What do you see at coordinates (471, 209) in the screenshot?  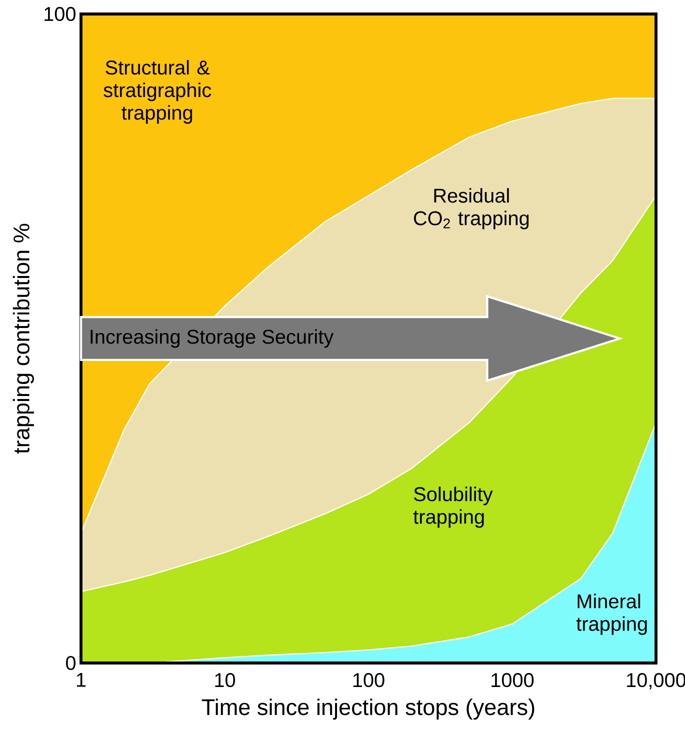 I see `series-label: Residual CO$_{2}$ trapping` at bounding box center [471, 209].